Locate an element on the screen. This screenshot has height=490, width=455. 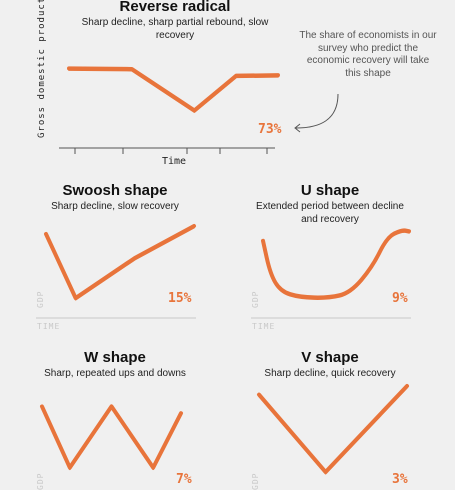
value-label: 15% is located at coordinates (180, 298).